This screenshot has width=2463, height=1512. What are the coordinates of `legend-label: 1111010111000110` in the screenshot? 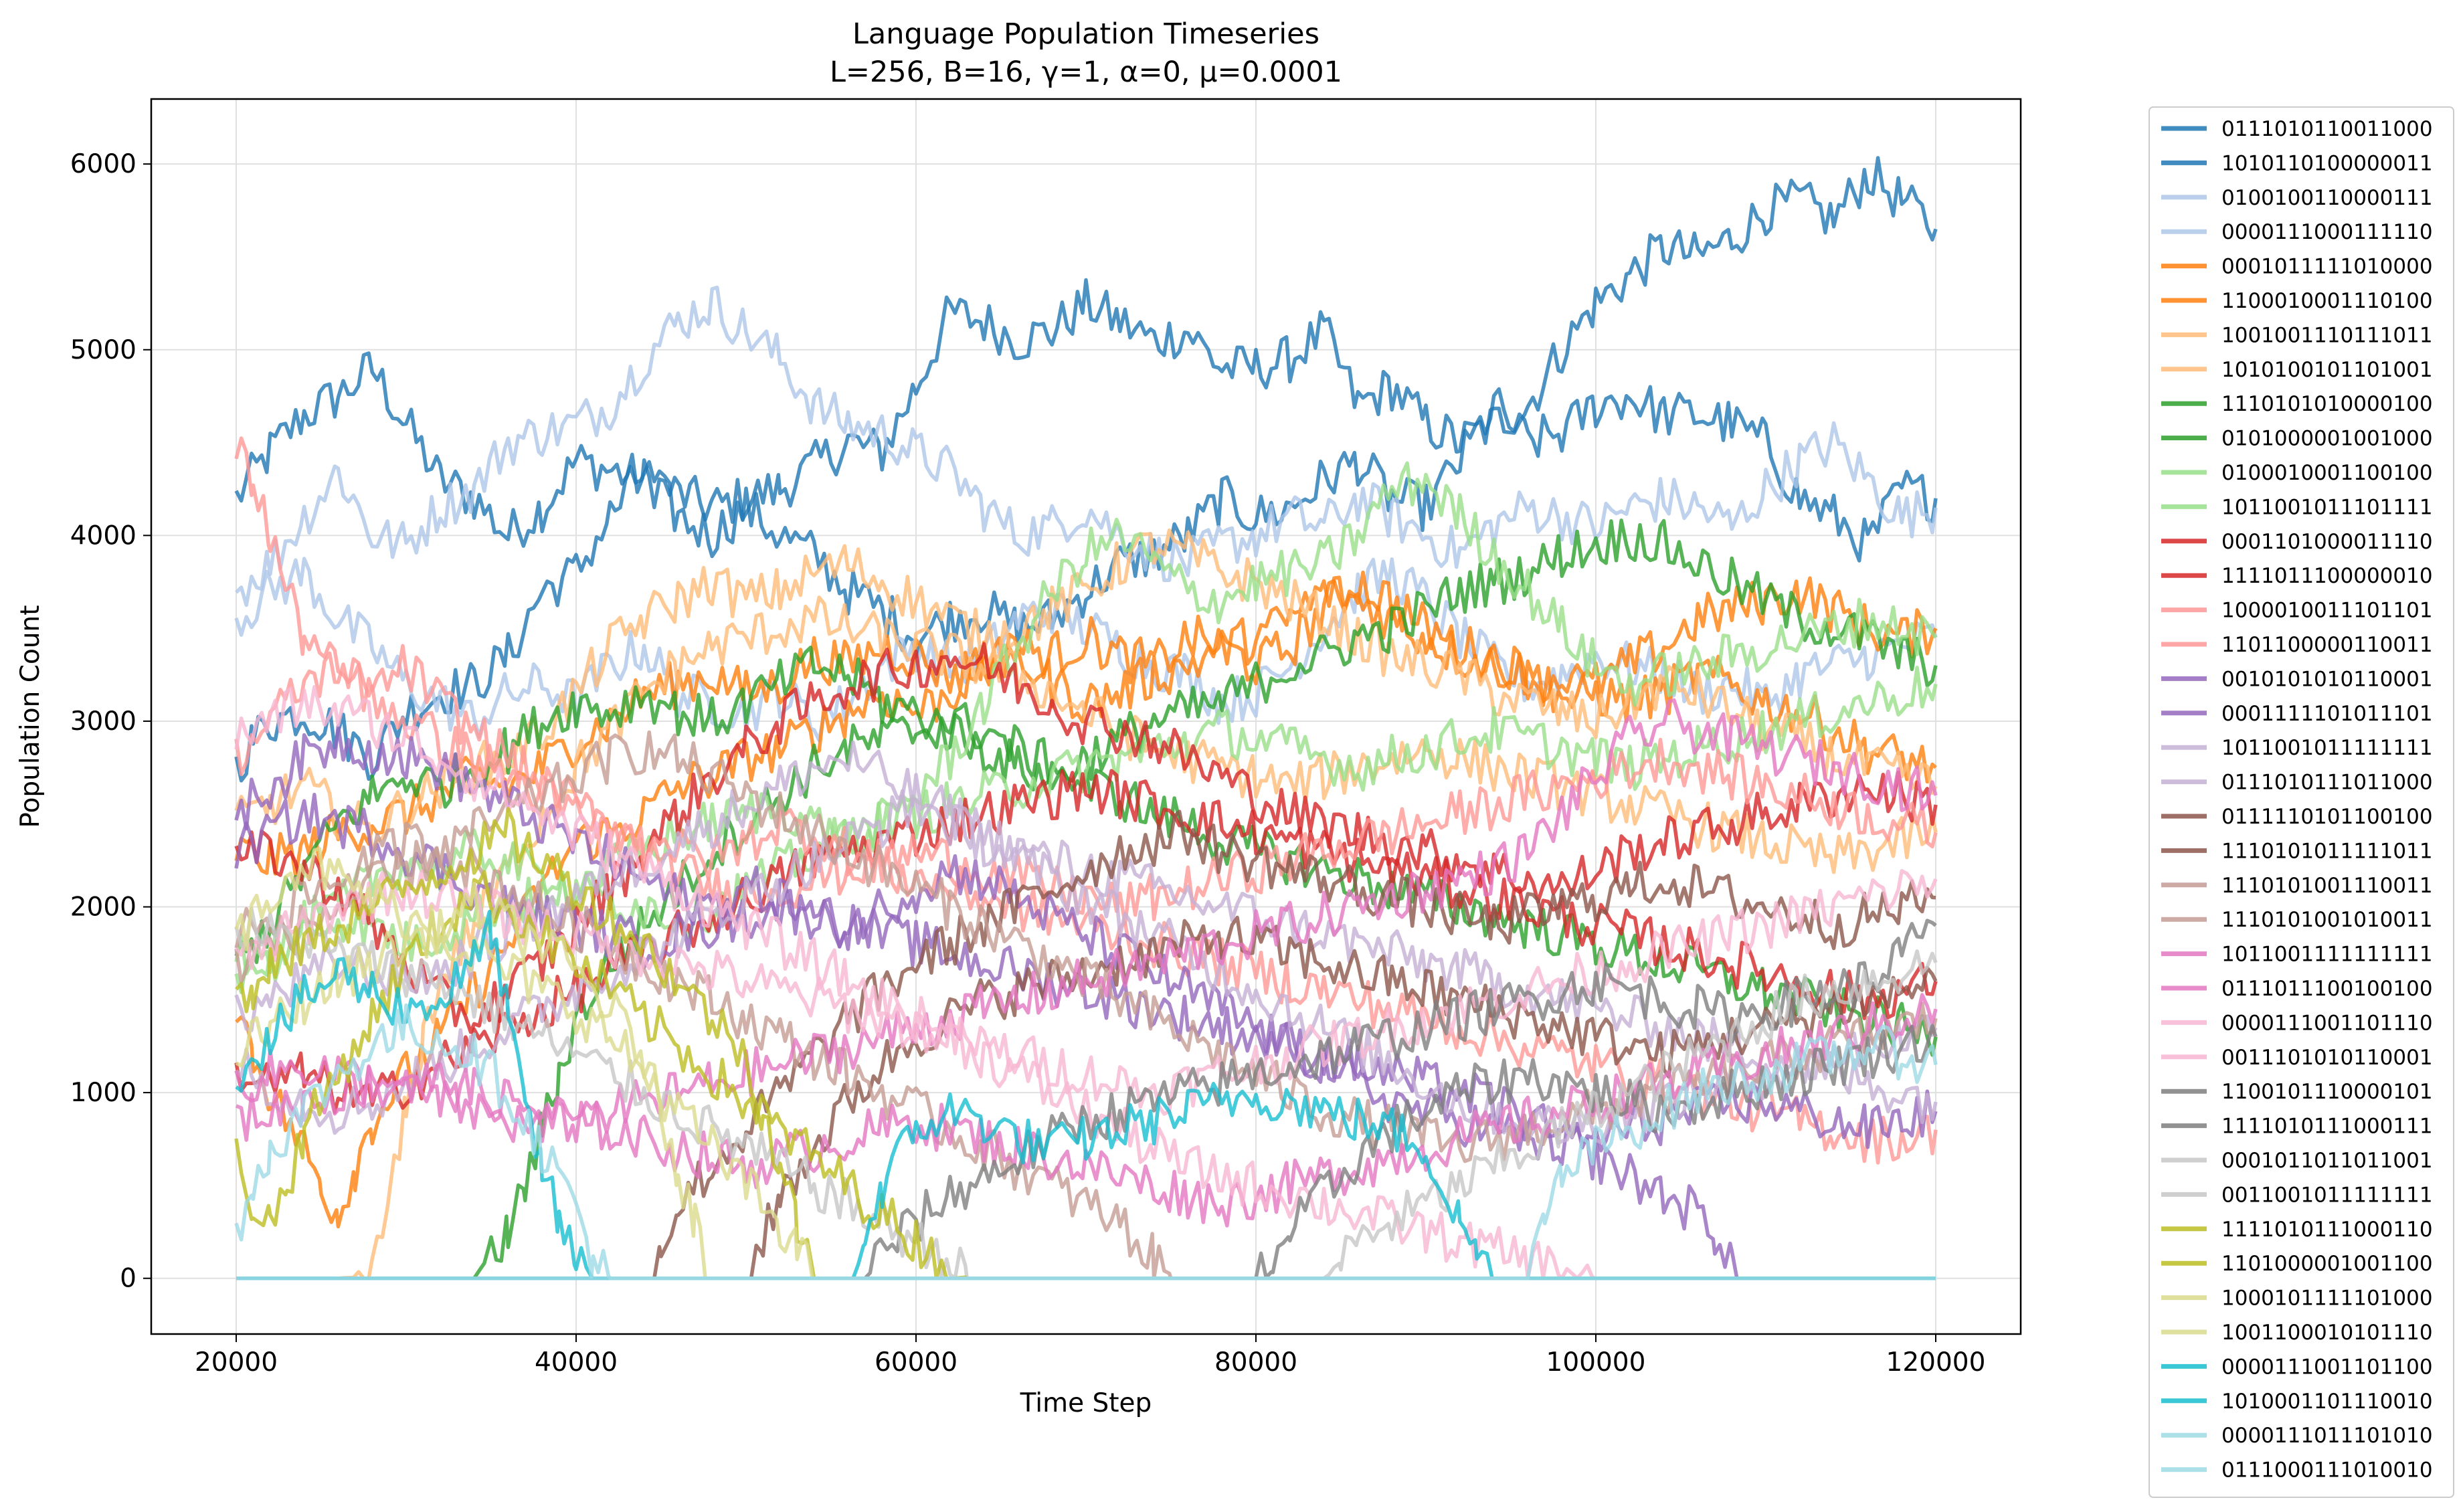 It's located at (2327, 1230).